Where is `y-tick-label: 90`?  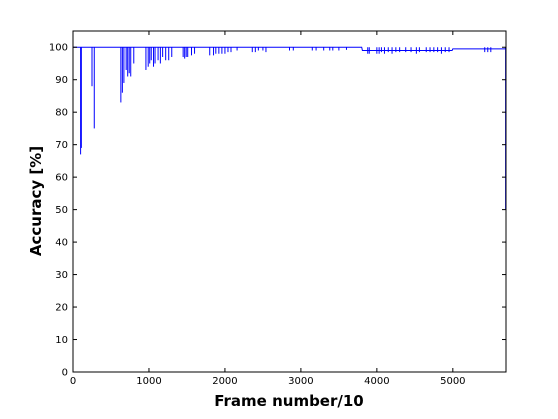
y-tick-label: 90 is located at coordinates (61, 80).